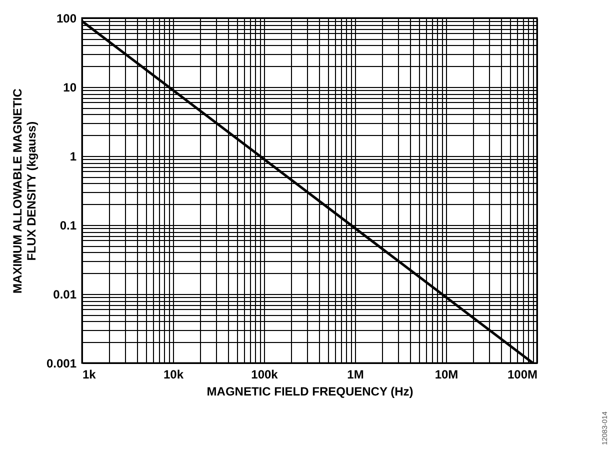 The image size is (613, 450). What do you see at coordinates (61, 363) in the screenshot?
I see `y-tick-label: 0.001` at bounding box center [61, 363].